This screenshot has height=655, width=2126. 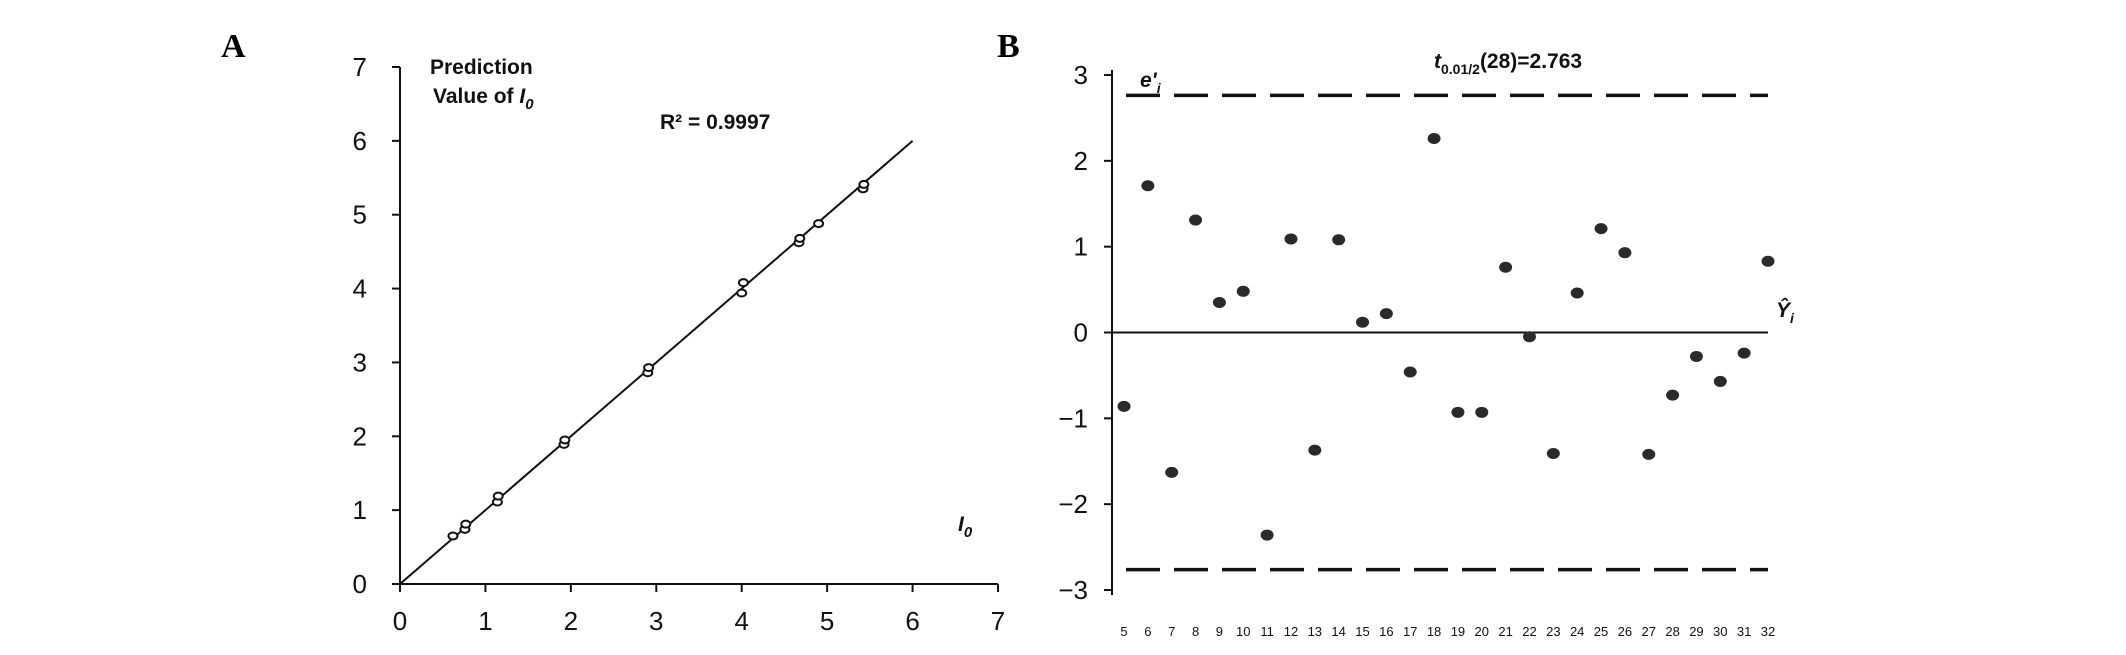 What do you see at coordinates (1171, 631) in the screenshot?
I see `panel-b-x-tick-label: 7` at bounding box center [1171, 631].